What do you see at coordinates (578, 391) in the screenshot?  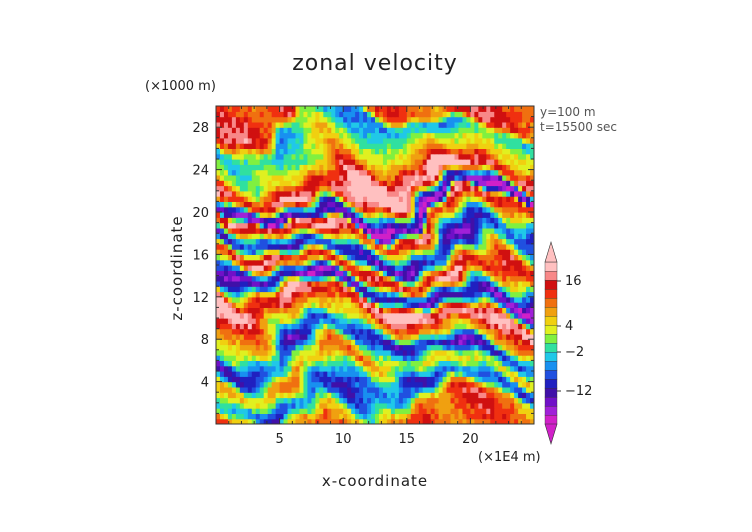 I see `colorbar-tick-label: −12` at bounding box center [578, 391].